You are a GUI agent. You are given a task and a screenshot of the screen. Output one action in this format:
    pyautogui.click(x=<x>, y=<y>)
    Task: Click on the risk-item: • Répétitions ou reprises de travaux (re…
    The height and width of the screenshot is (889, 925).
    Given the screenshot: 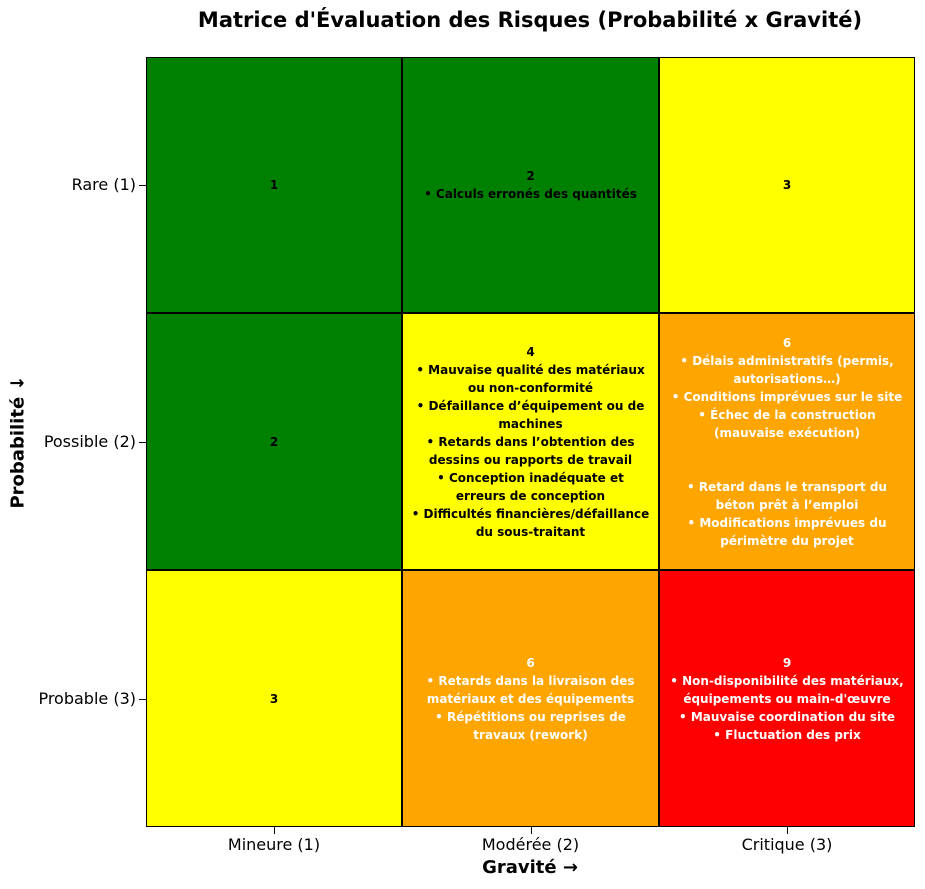 What is the action you would take?
    pyautogui.click(x=530, y=725)
    